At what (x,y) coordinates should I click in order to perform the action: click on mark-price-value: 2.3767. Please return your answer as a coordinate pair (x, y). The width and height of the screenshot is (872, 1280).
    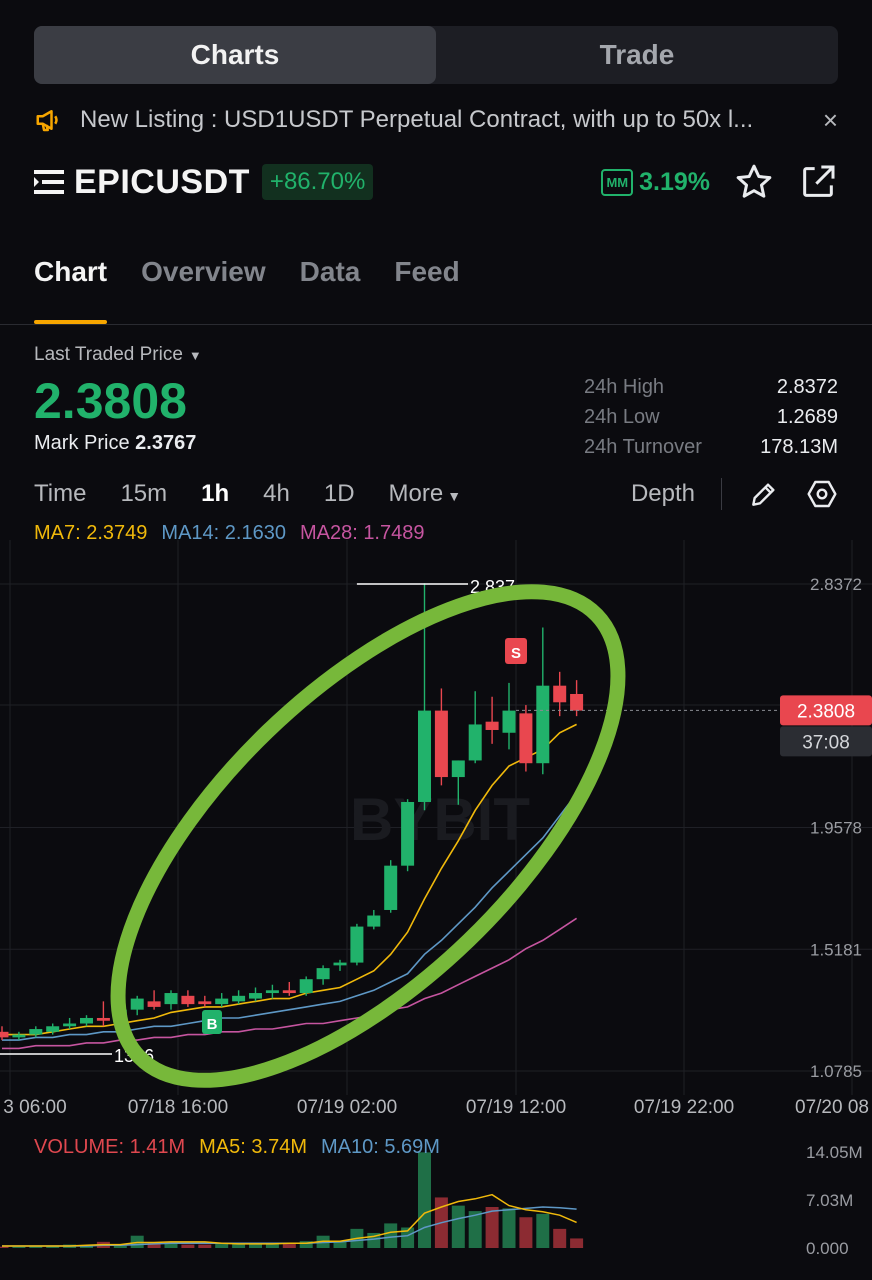
    Looking at the image, I should click on (166, 443).